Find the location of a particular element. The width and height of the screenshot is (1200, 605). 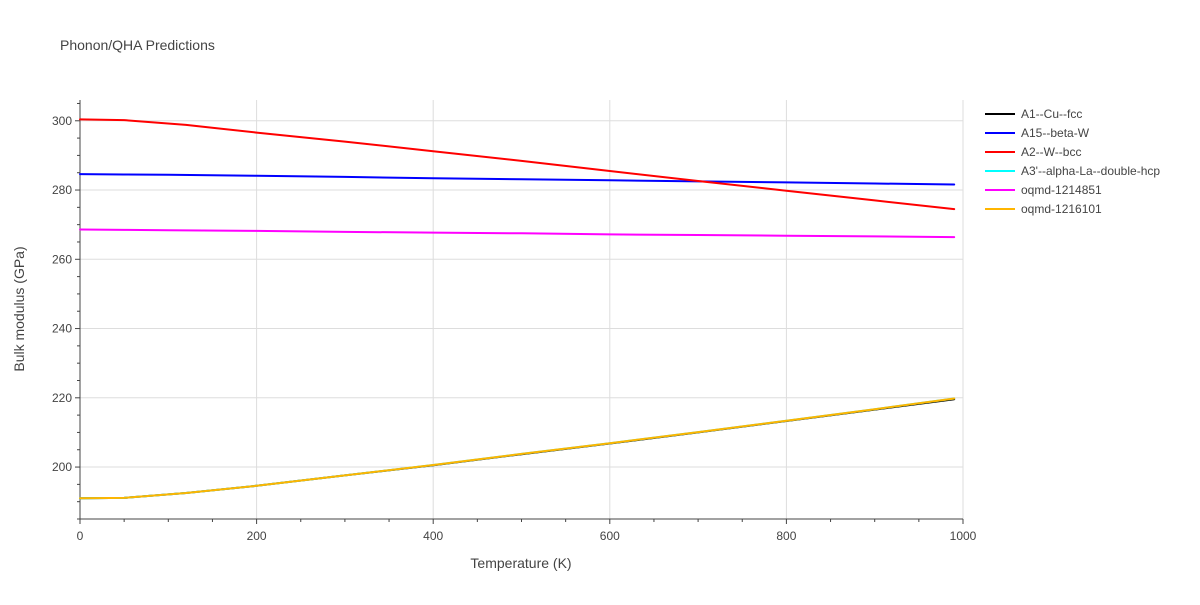

chart-title: Phonon/QHA Predictions is located at coordinates (137, 45).